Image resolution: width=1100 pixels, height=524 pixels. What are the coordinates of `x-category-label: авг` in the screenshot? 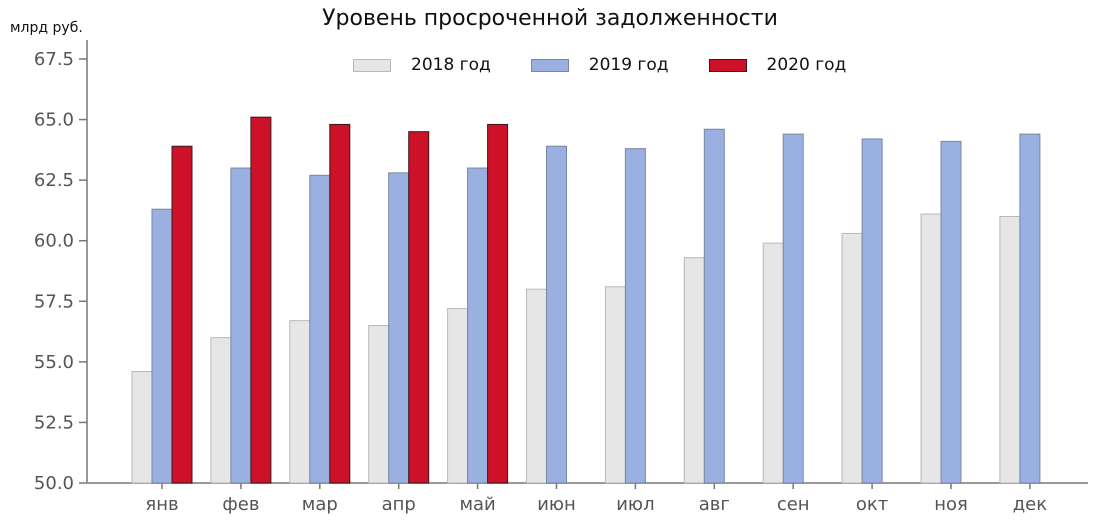 It's located at (714, 504).